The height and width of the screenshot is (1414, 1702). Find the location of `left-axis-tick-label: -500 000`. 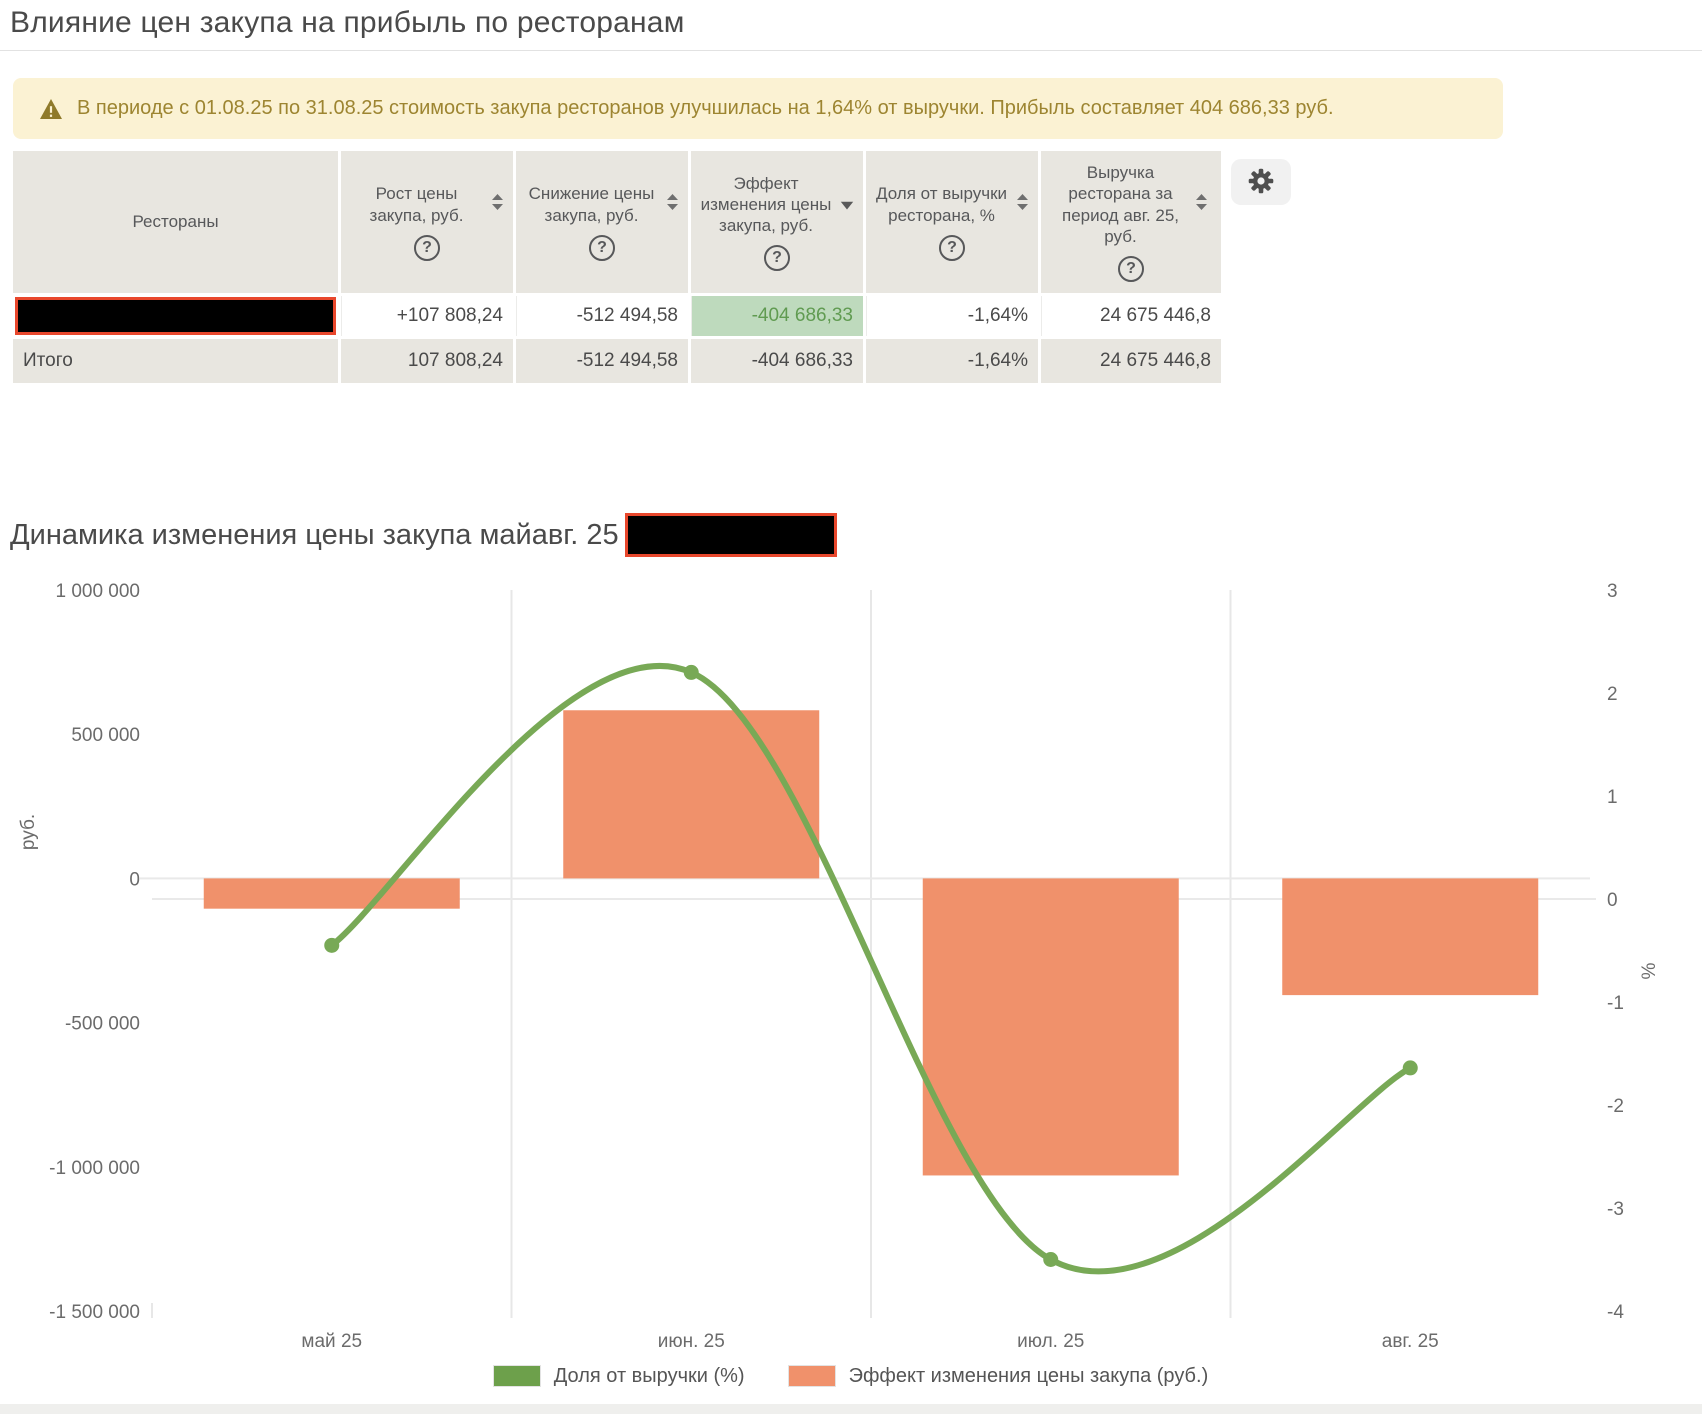

left-axis-tick-label: -500 000 is located at coordinates (102, 1024).